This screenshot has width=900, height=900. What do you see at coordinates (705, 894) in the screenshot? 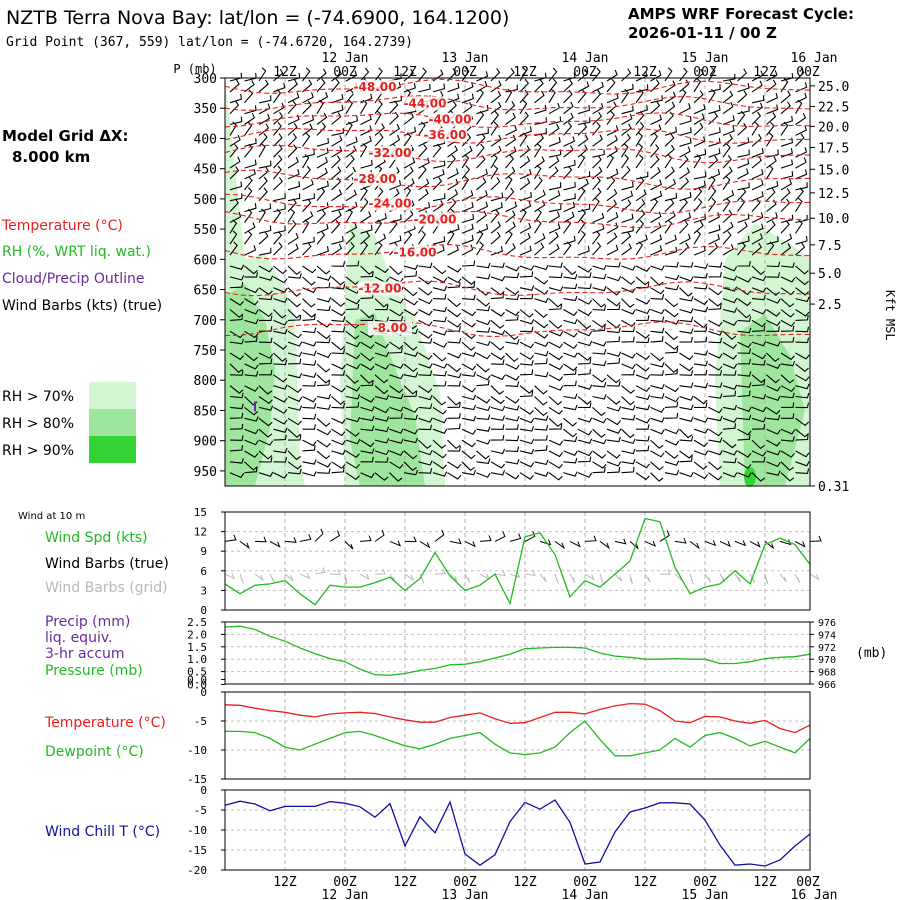
I see `bottom-day-label: 15 Jan` at bounding box center [705, 894].